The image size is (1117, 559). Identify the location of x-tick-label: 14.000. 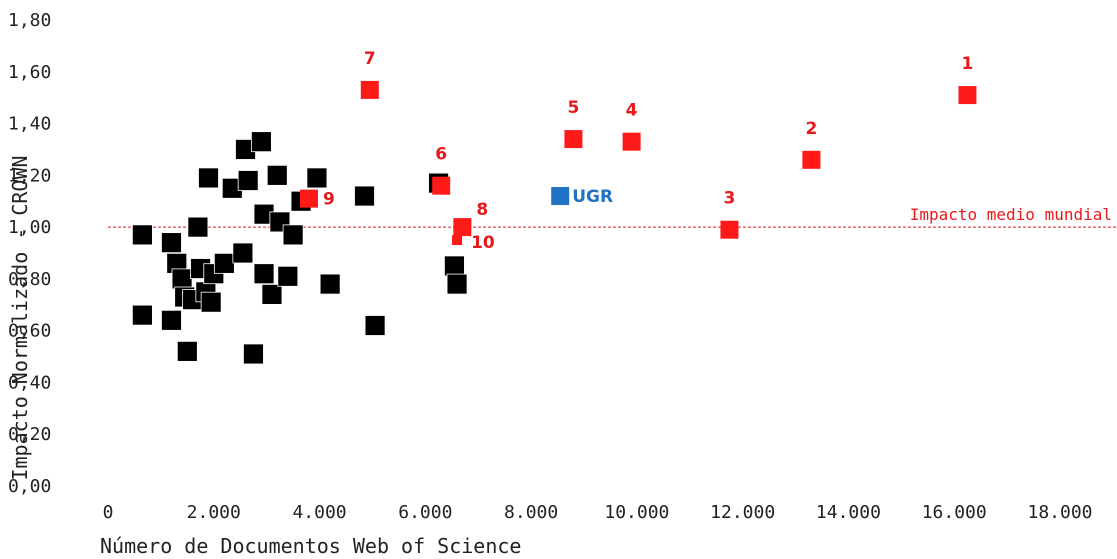
(848, 512).